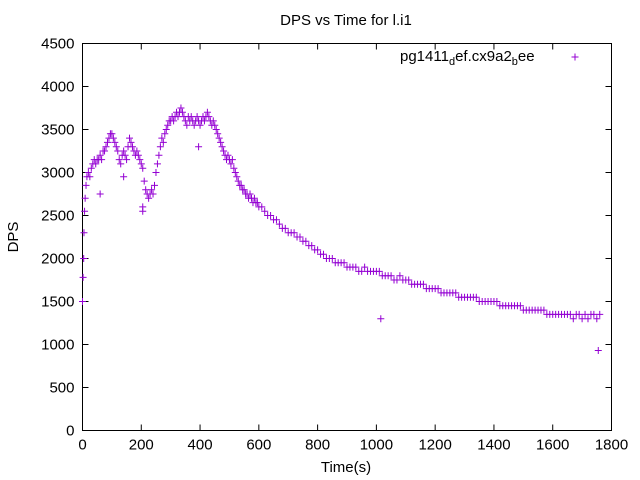 This screenshot has height=480, width=640. Describe the element at coordinates (376, 445) in the screenshot. I see `x-tick-label: 1000` at that location.